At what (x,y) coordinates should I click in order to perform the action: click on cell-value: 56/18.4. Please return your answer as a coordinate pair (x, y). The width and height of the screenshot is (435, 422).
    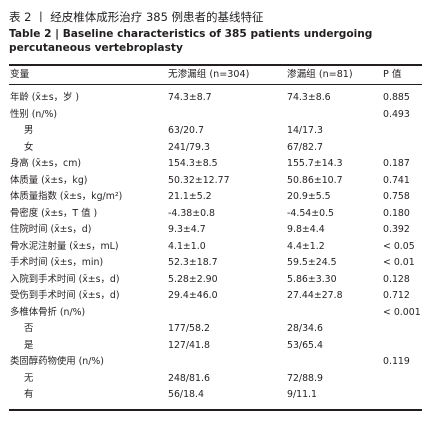
    Looking at the image, I should click on (186, 395).